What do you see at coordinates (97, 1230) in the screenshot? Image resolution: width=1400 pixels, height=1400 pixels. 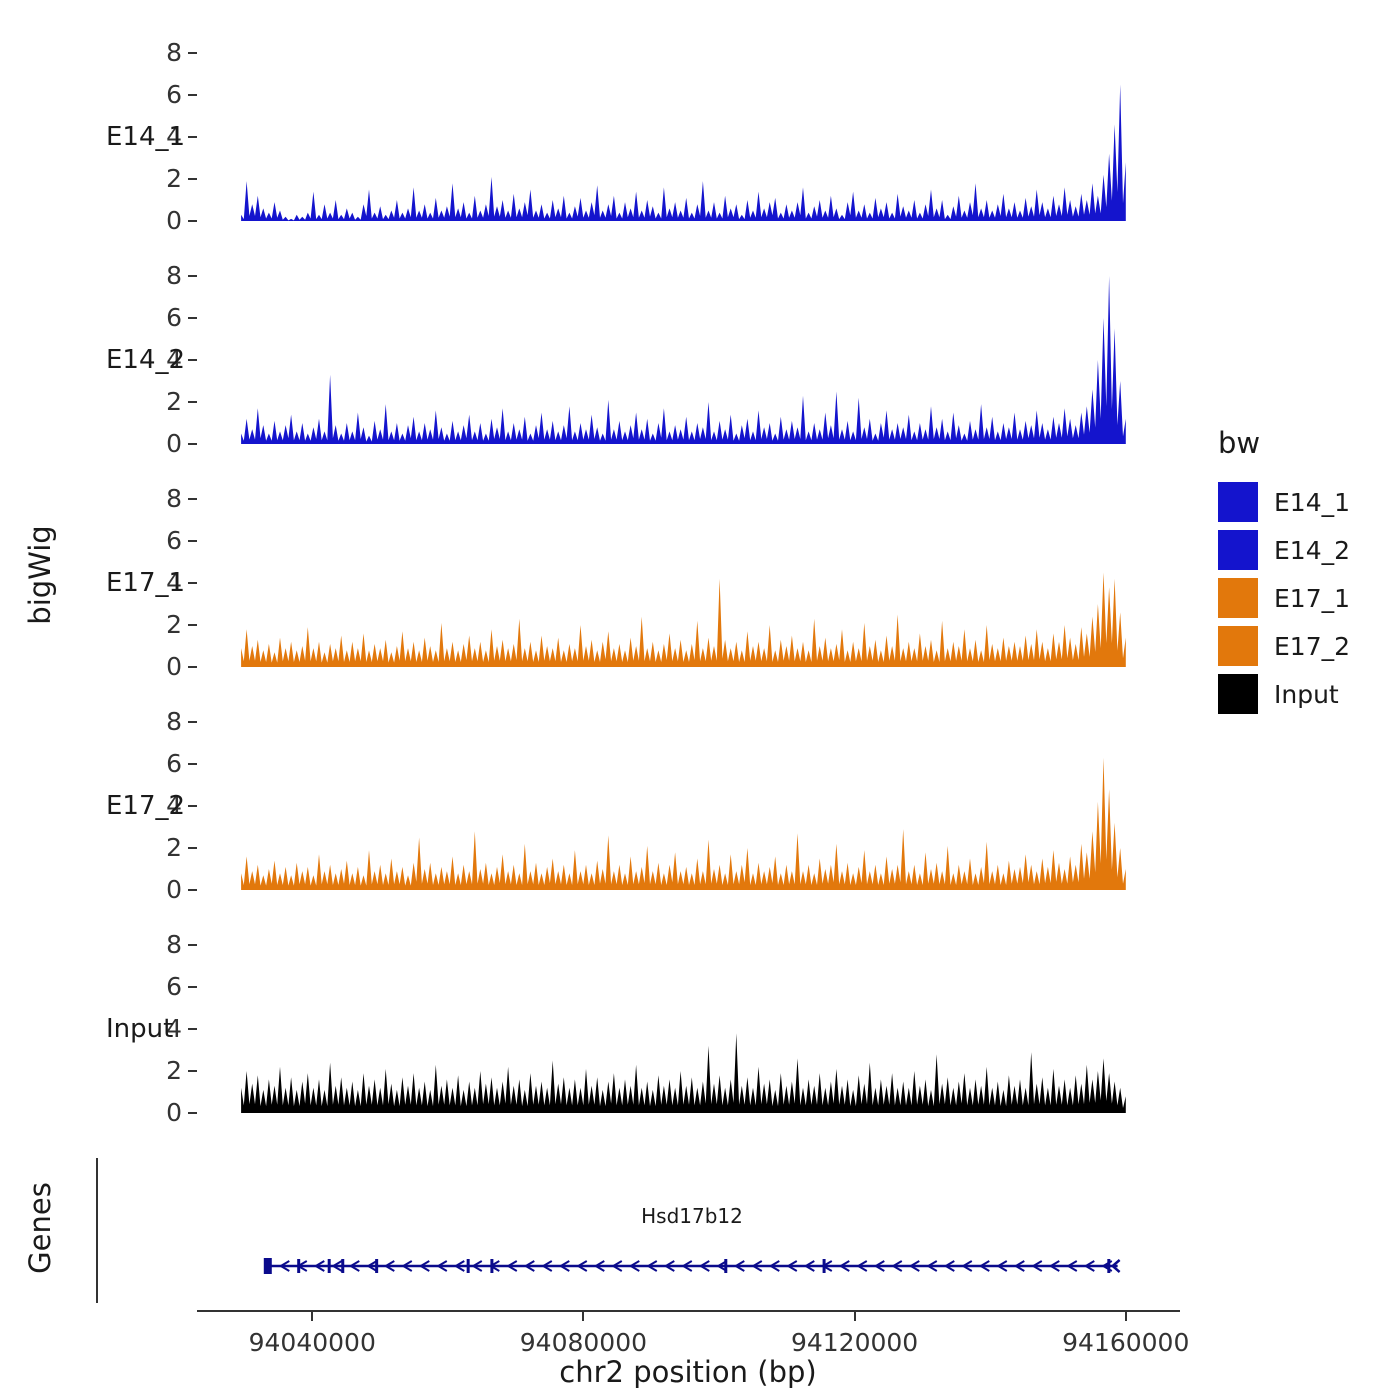 I see `genes-axis-line` at bounding box center [97, 1230].